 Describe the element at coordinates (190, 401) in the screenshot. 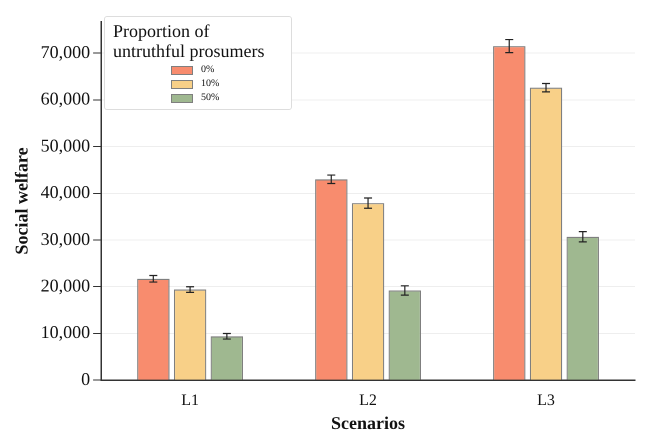

I see `x-tick-label: L1` at that location.